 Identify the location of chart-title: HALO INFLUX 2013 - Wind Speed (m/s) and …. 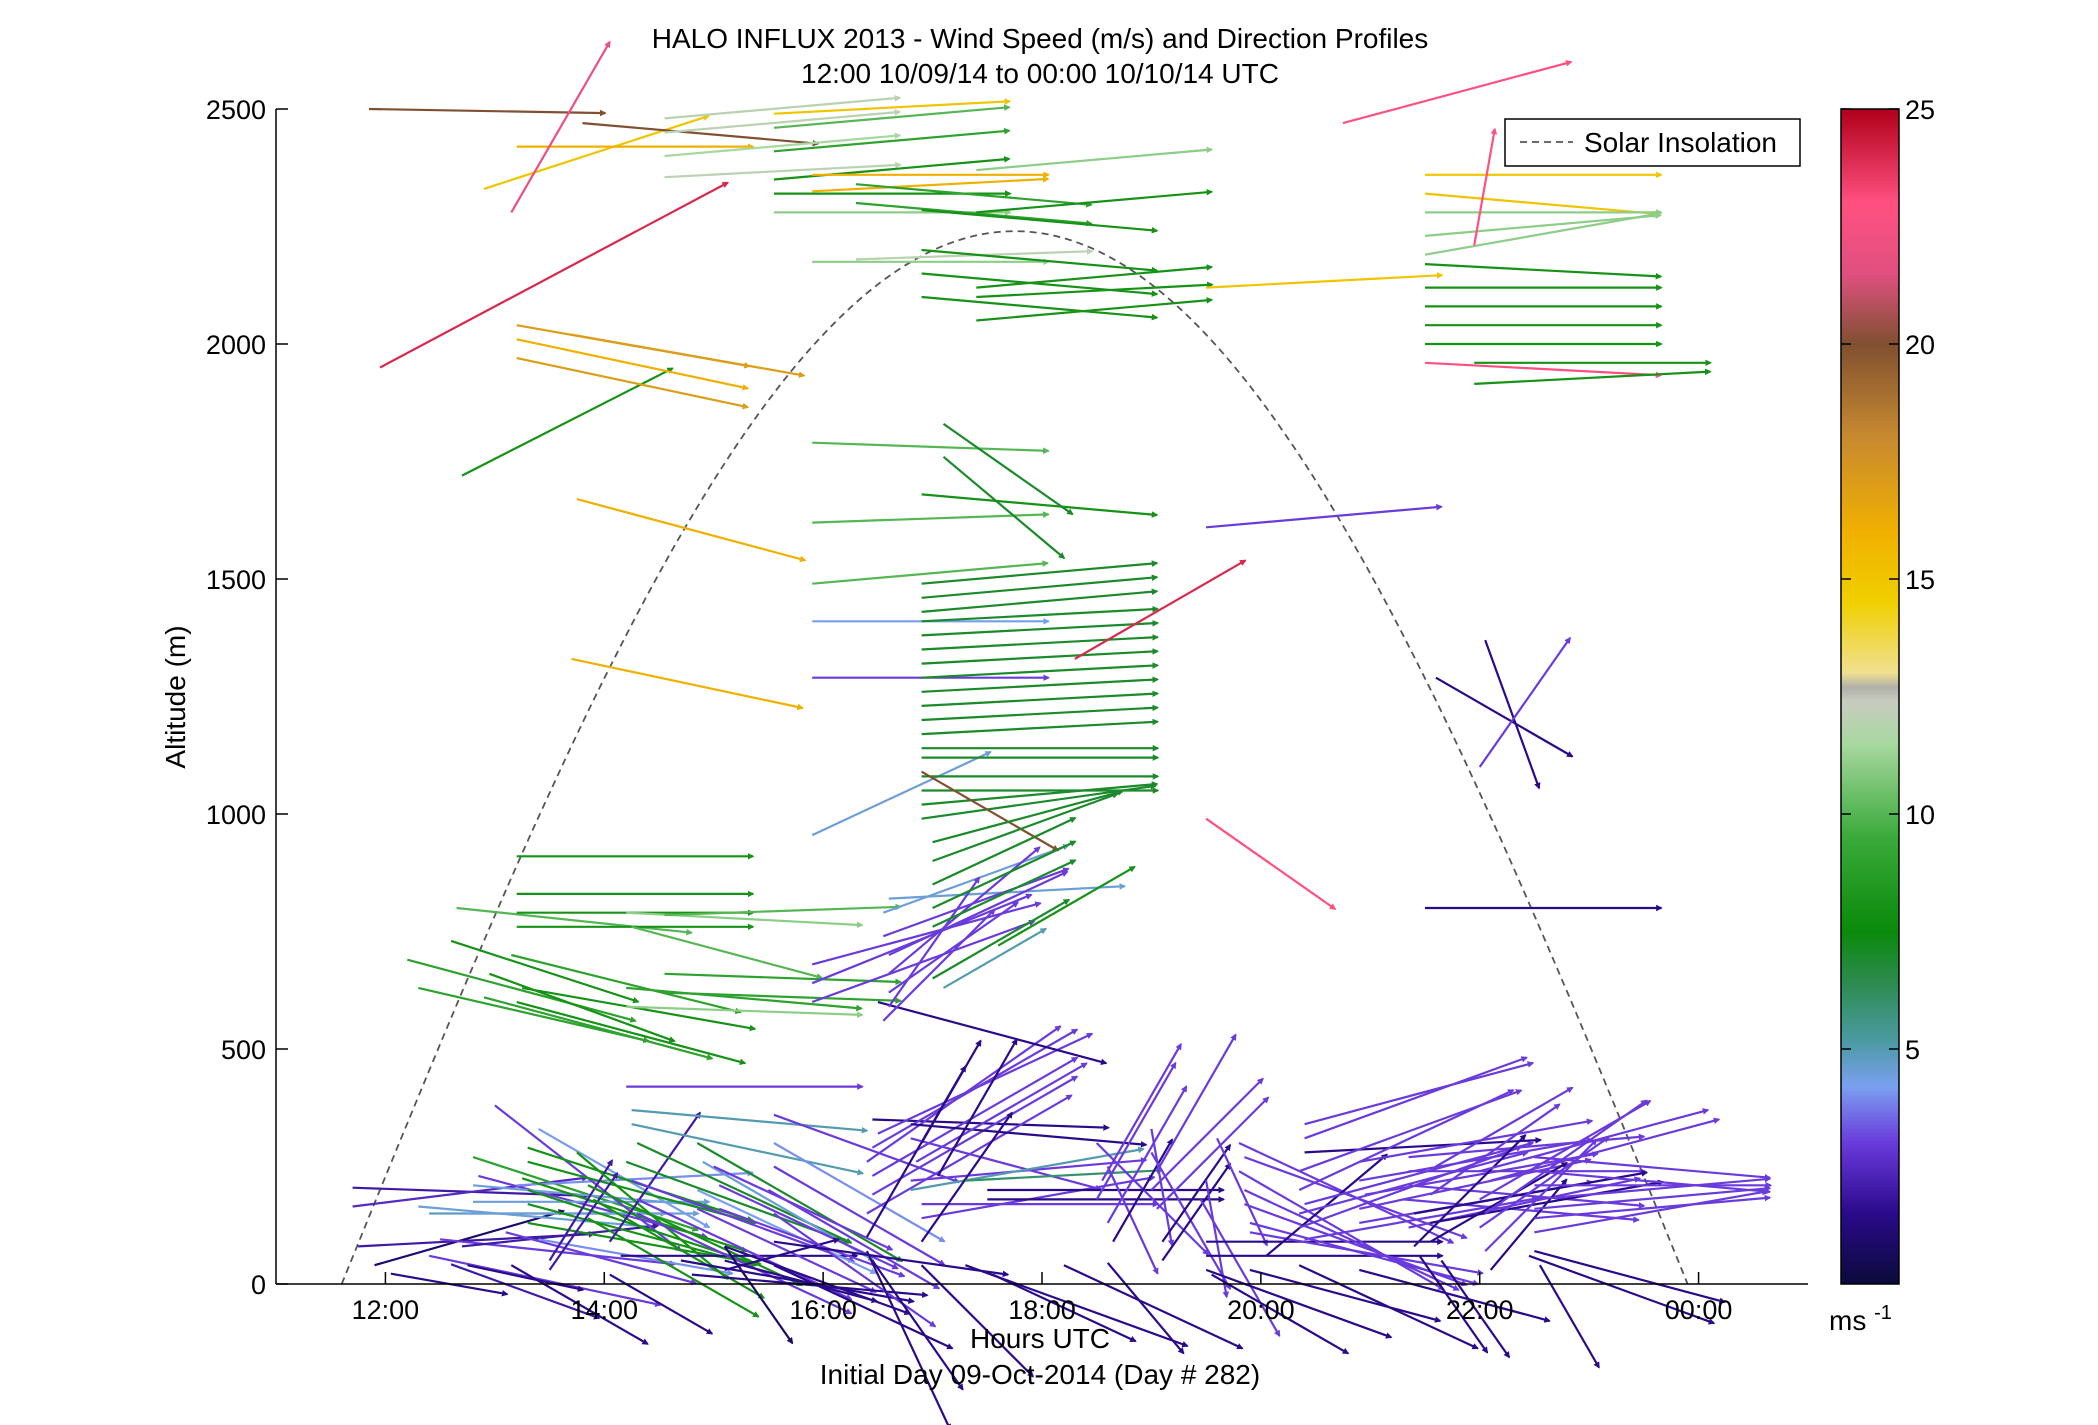
(1040, 38).